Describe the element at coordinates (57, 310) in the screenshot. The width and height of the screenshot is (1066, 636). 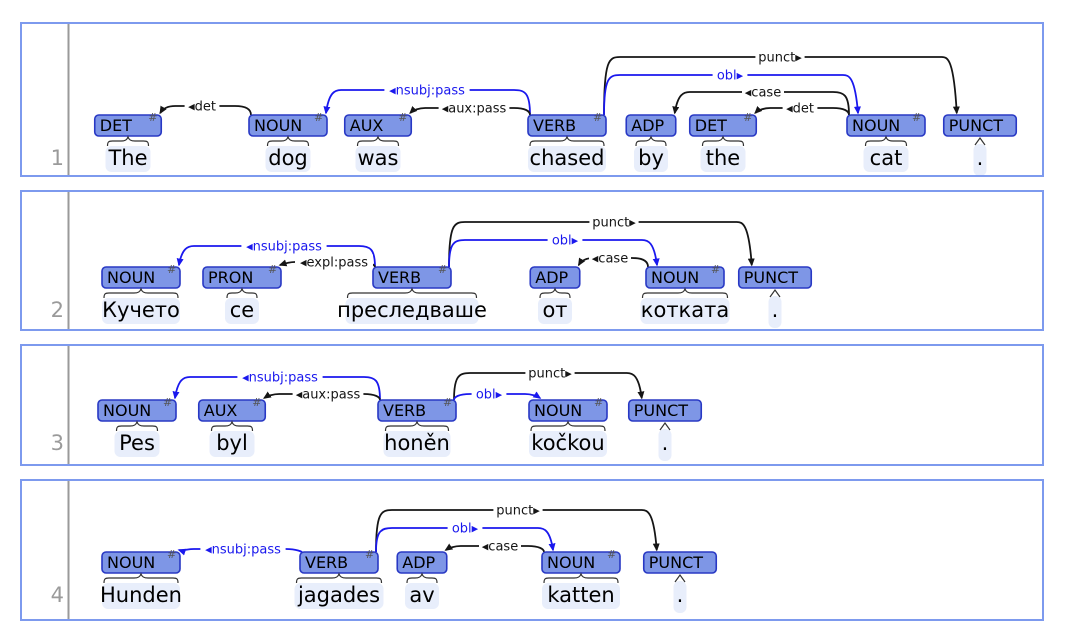
I see `sentence-number: 2` at that location.